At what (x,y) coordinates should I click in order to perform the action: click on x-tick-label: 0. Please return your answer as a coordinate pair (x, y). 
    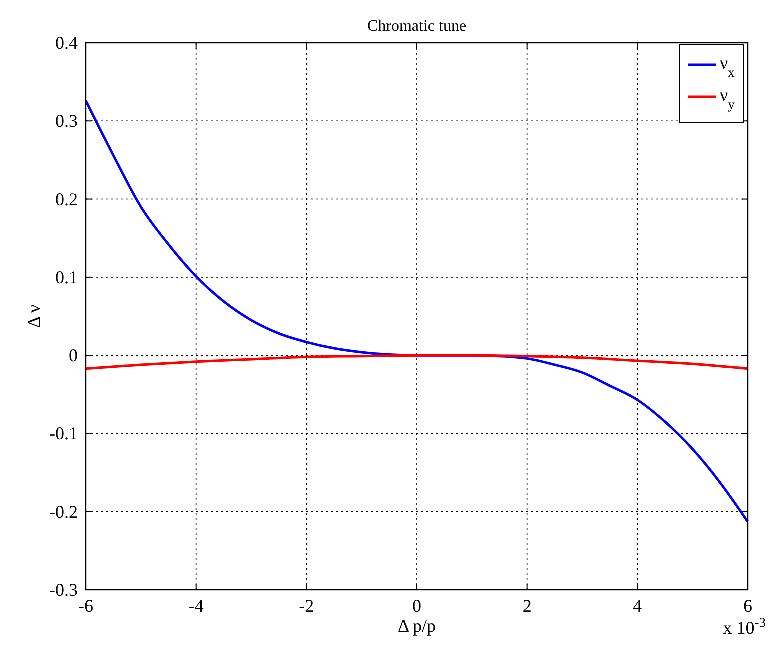
    Looking at the image, I should click on (417, 606).